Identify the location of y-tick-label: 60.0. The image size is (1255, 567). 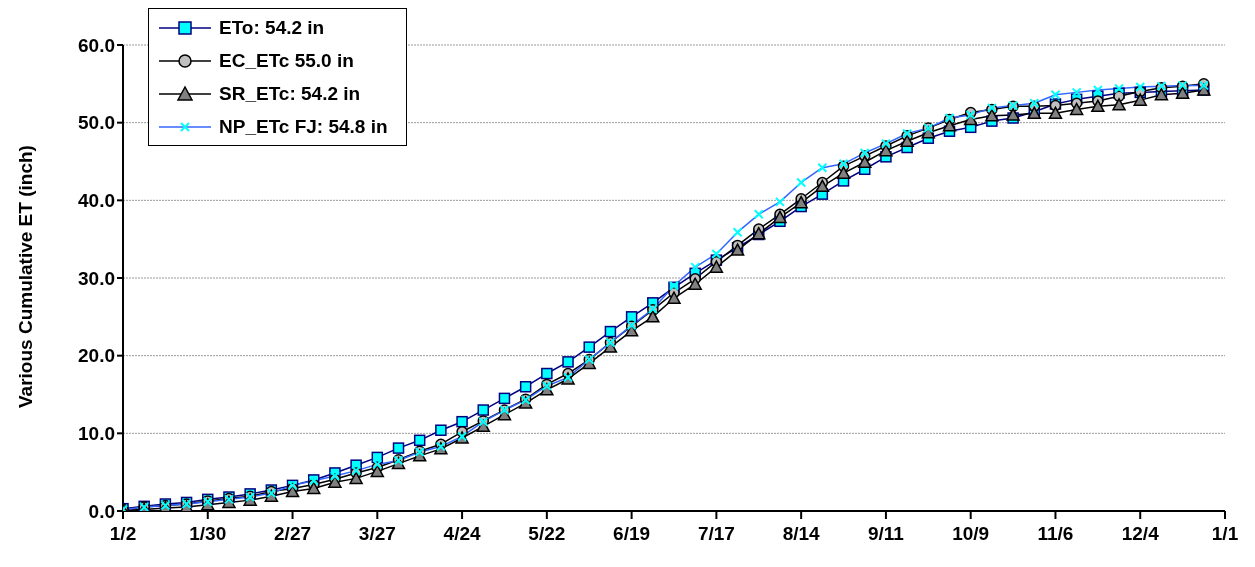
(96, 45).